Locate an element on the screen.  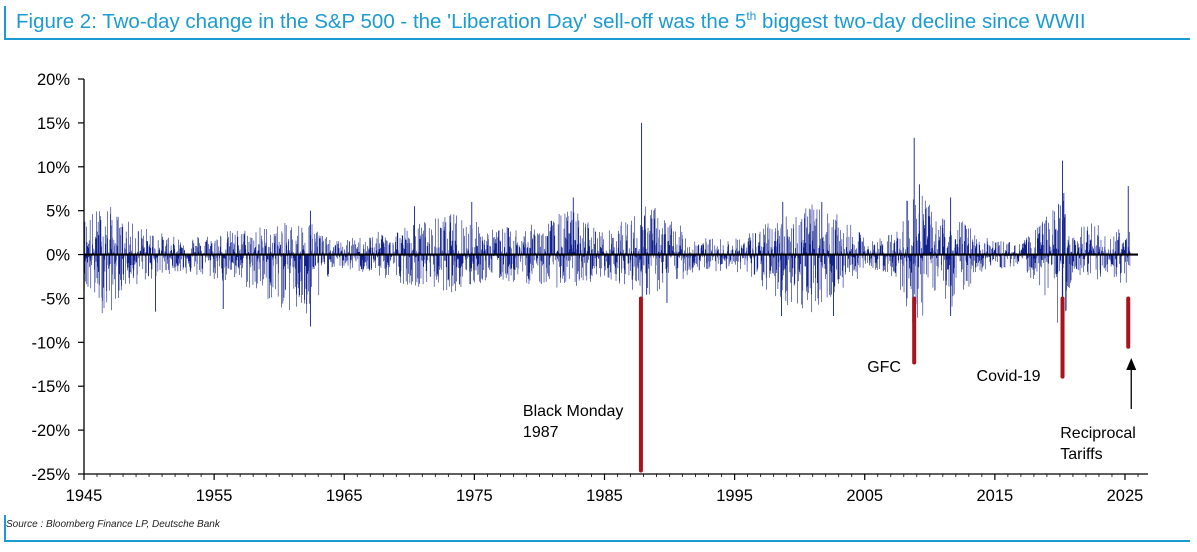
x-tick-label: 1965 is located at coordinates (344, 496).